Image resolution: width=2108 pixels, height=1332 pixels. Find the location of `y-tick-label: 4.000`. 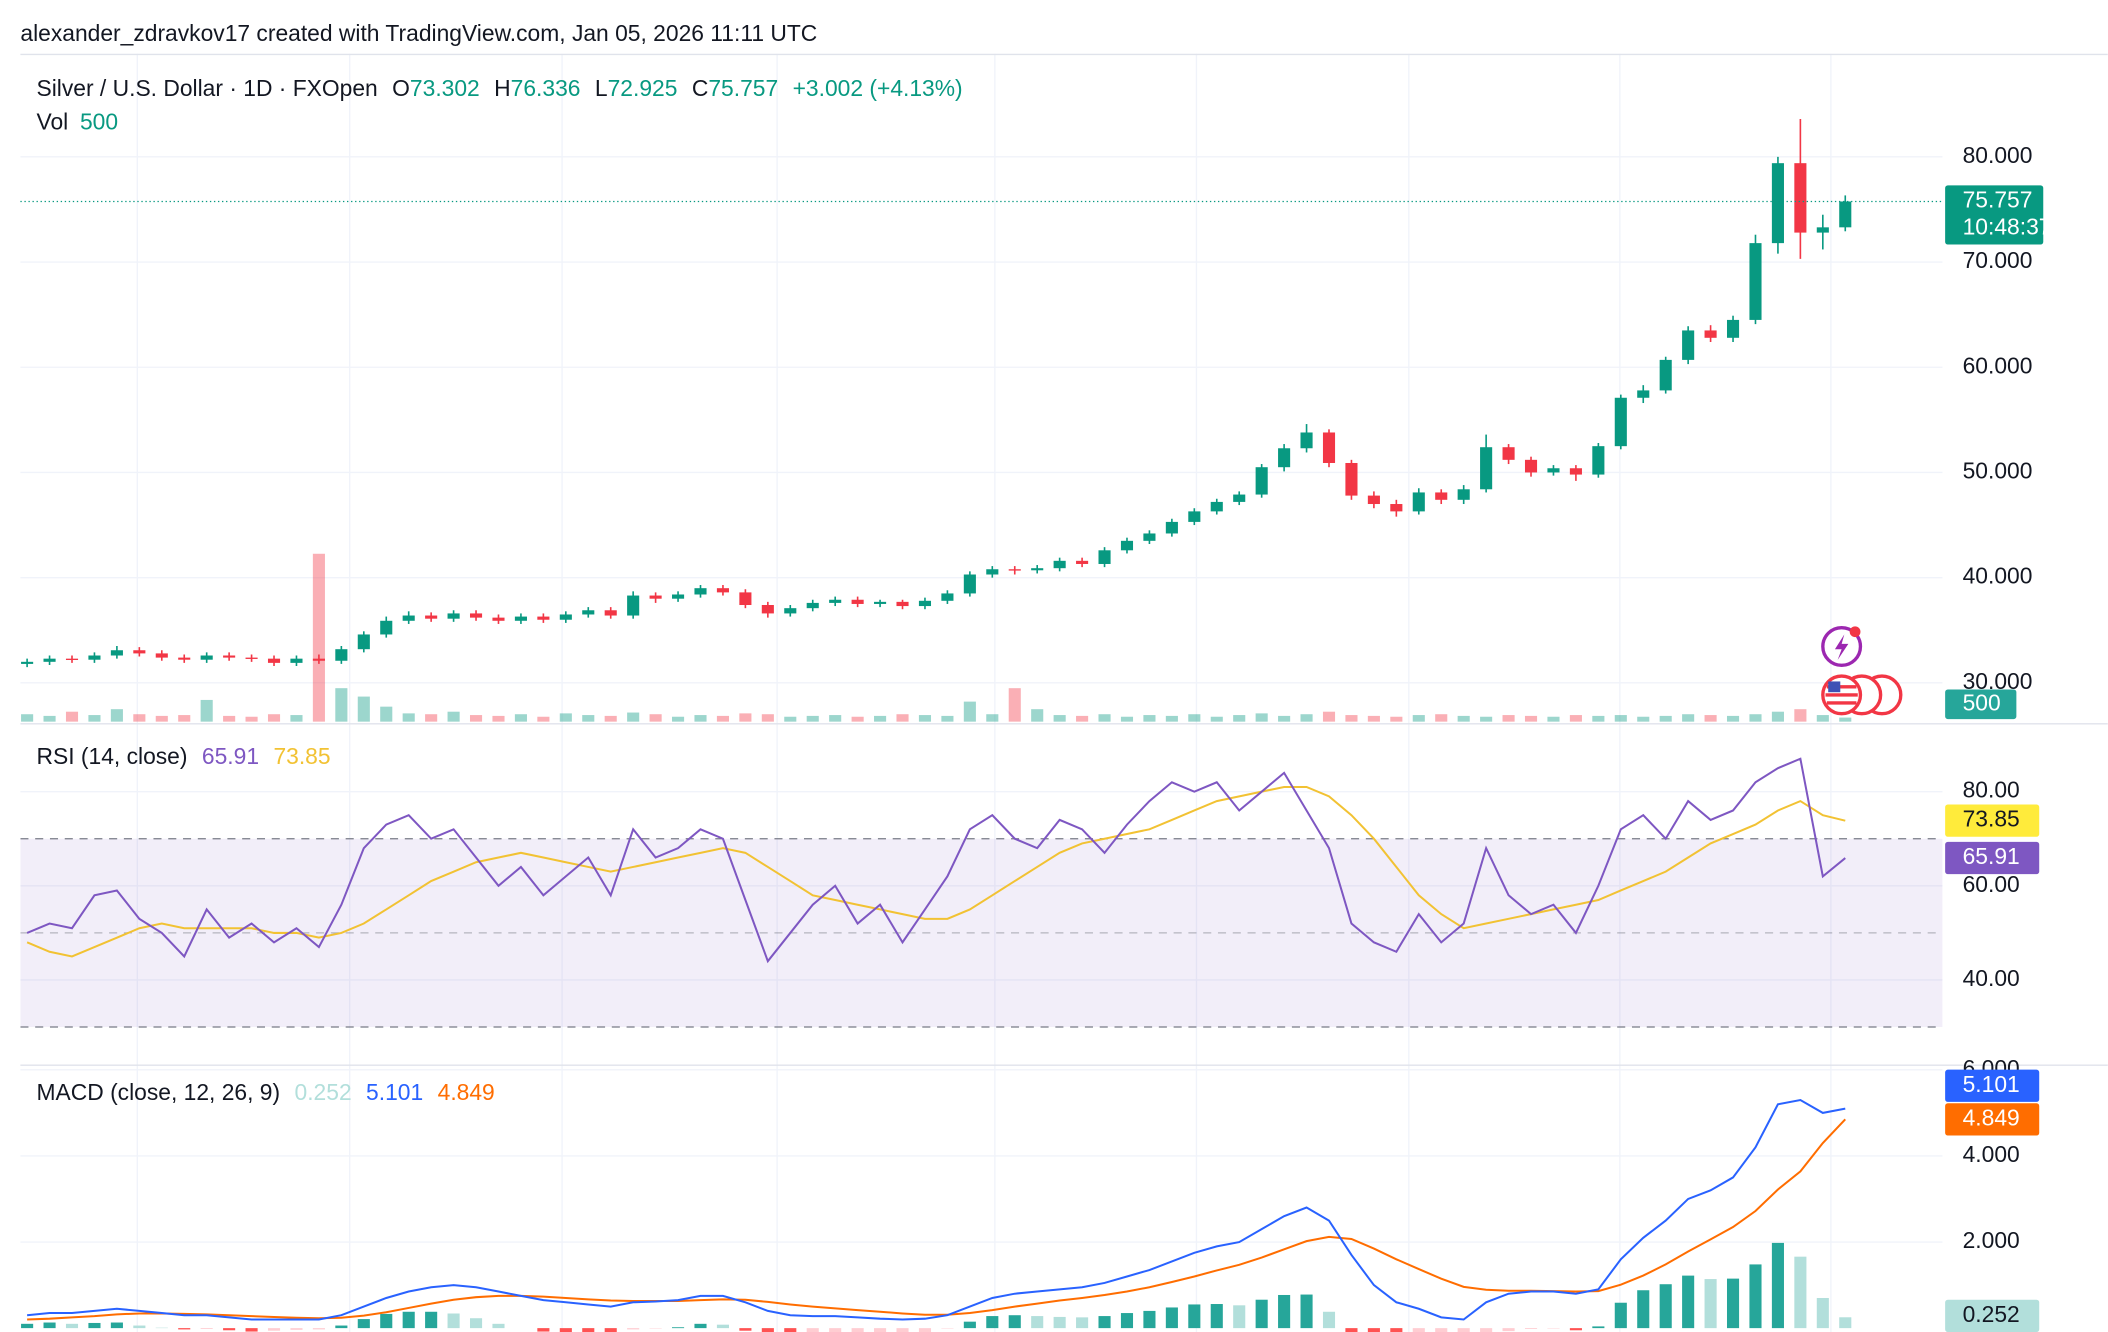

y-tick-label: 4.000 is located at coordinates (1991, 1154).